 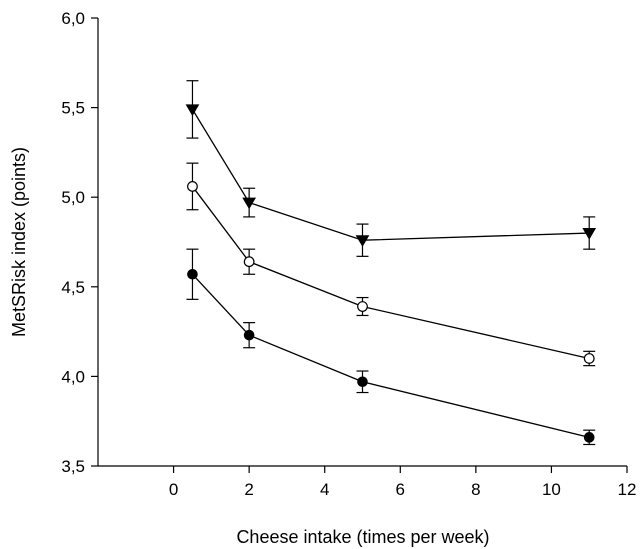 I want to click on y-axis-title: MetSRisk index (points), so click(x=19, y=242).